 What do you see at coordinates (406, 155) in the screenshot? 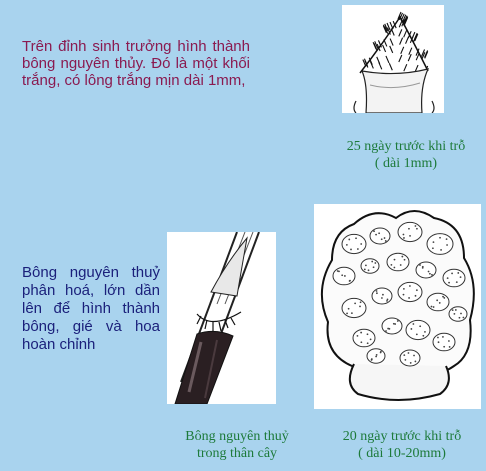
I see `caption-25-days: 25 ngày trước khi trỗ ( dài 1mm)` at bounding box center [406, 155].